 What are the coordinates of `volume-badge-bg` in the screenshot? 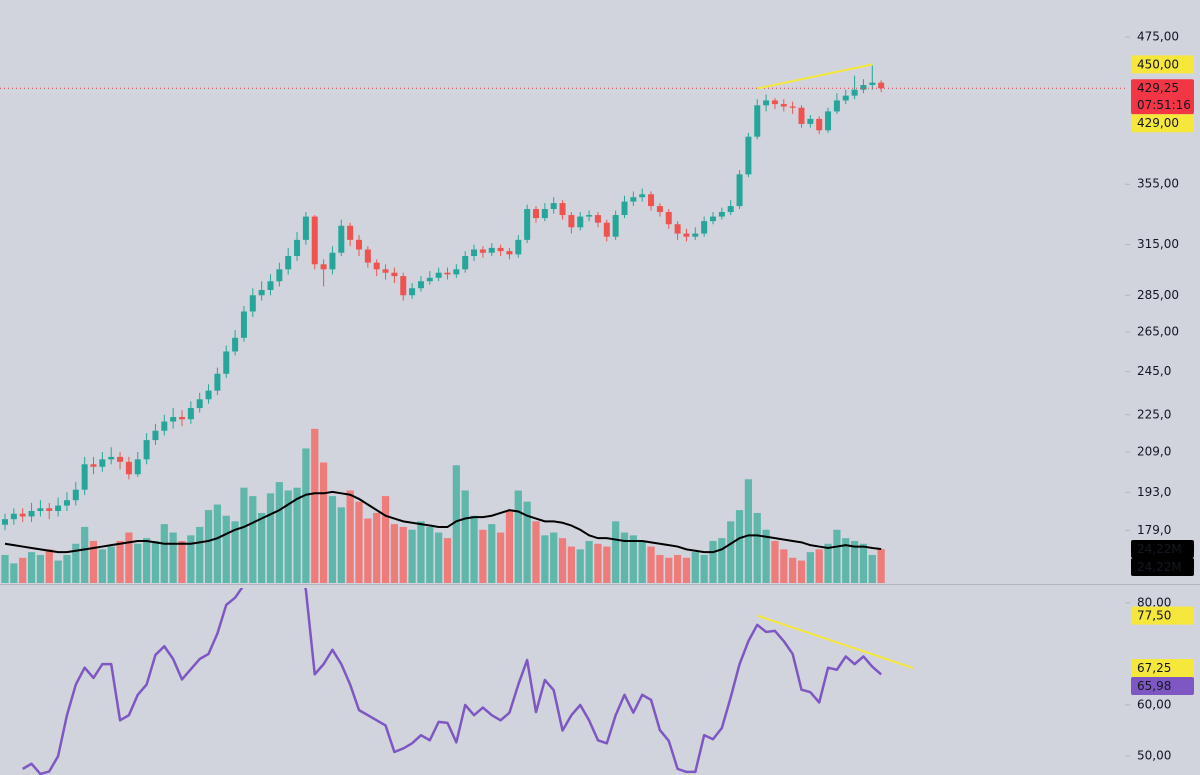 It's located at (1162, 567).